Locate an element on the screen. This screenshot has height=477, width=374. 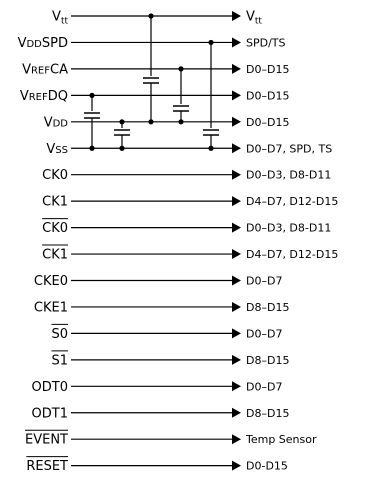
arrow-s1-n is located at coordinates (236, 359).